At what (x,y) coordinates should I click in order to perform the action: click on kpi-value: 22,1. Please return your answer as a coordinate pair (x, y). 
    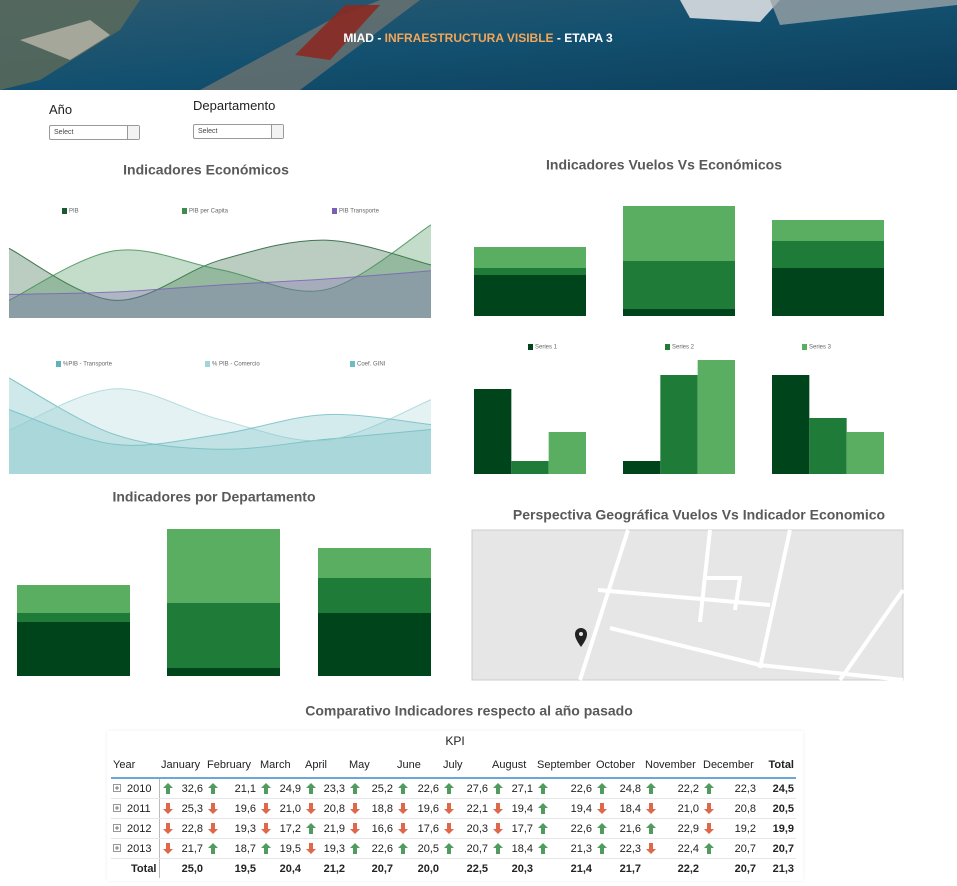
    Looking at the image, I should click on (477, 808).